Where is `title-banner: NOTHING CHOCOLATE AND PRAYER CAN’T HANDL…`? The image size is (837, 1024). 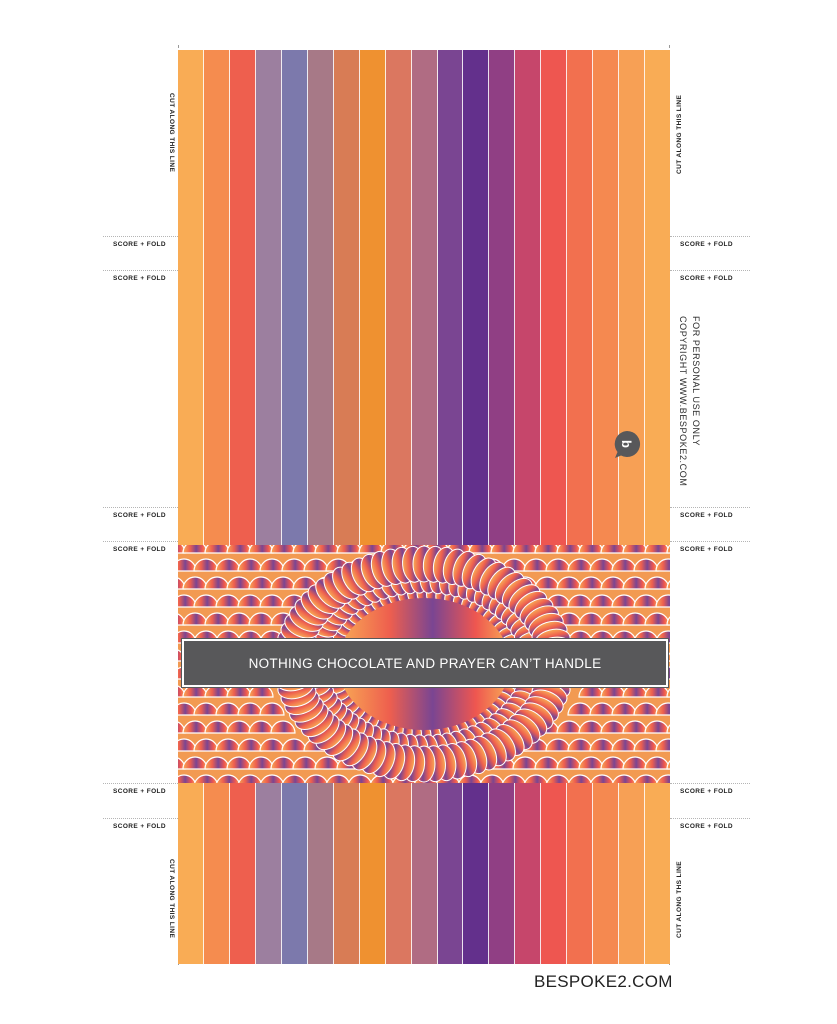 title-banner: NOTHING CHOCOLATE AND PRAYER CAN’T HANDL… is located at coordinates (425, 663).